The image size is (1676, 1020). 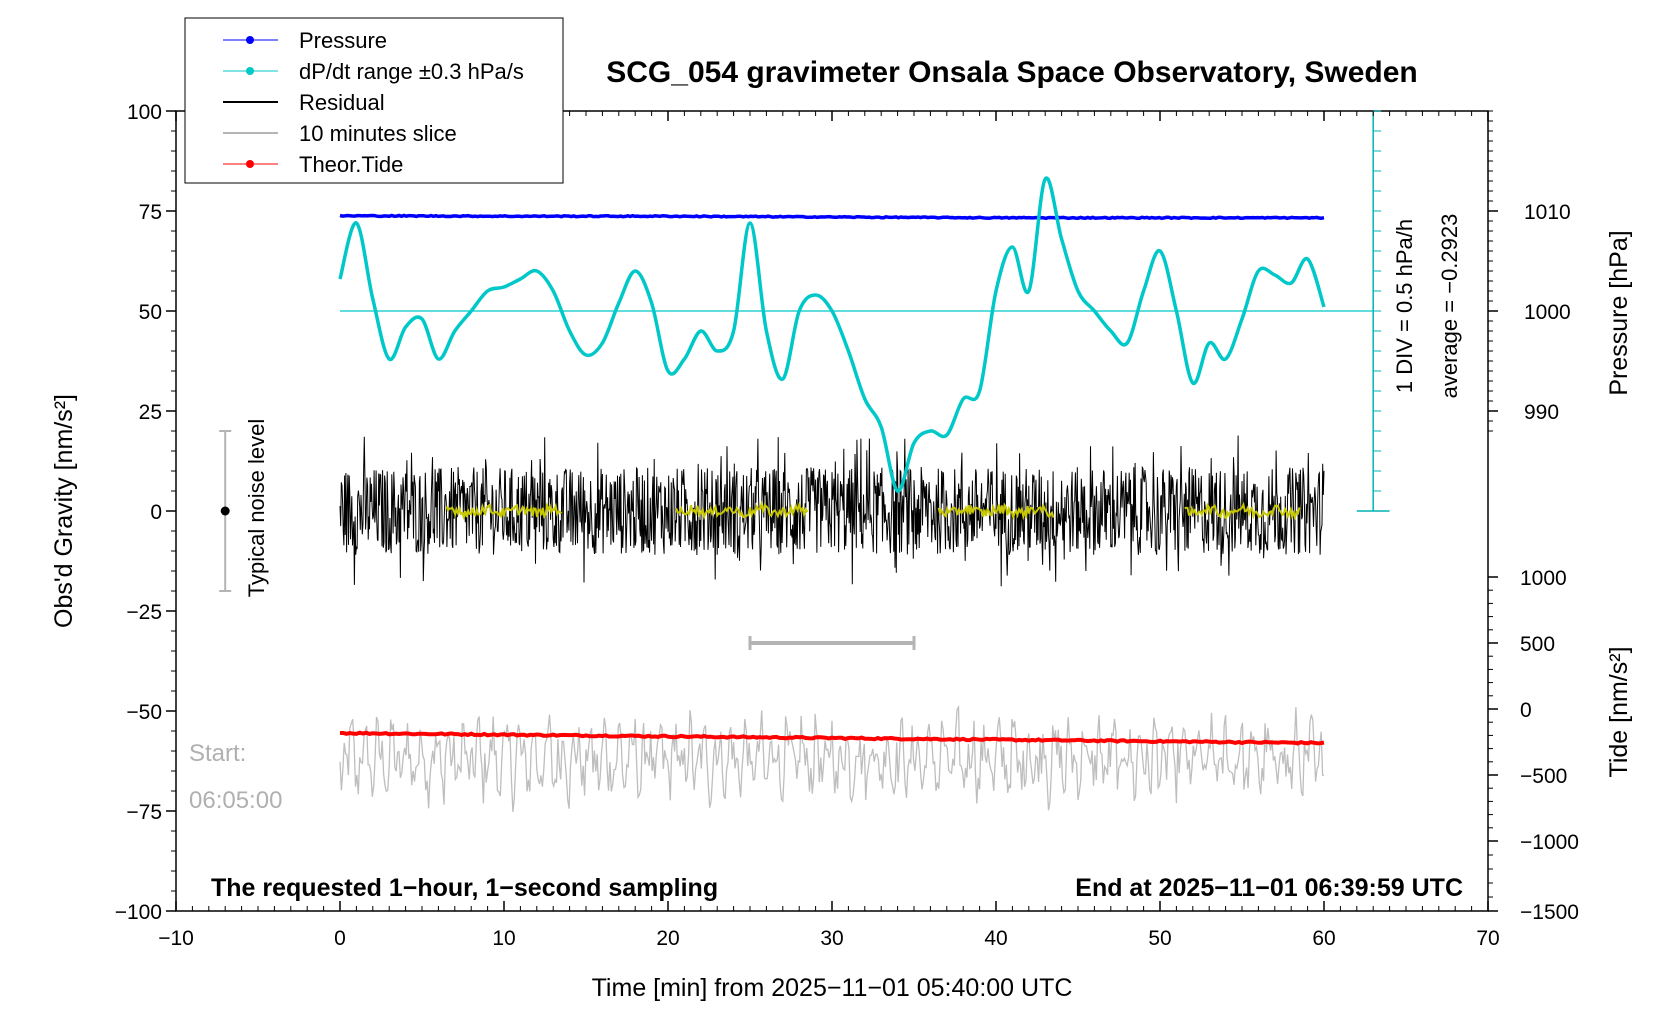 I want to click on pressure-series-line, so click(x=832, y=217).